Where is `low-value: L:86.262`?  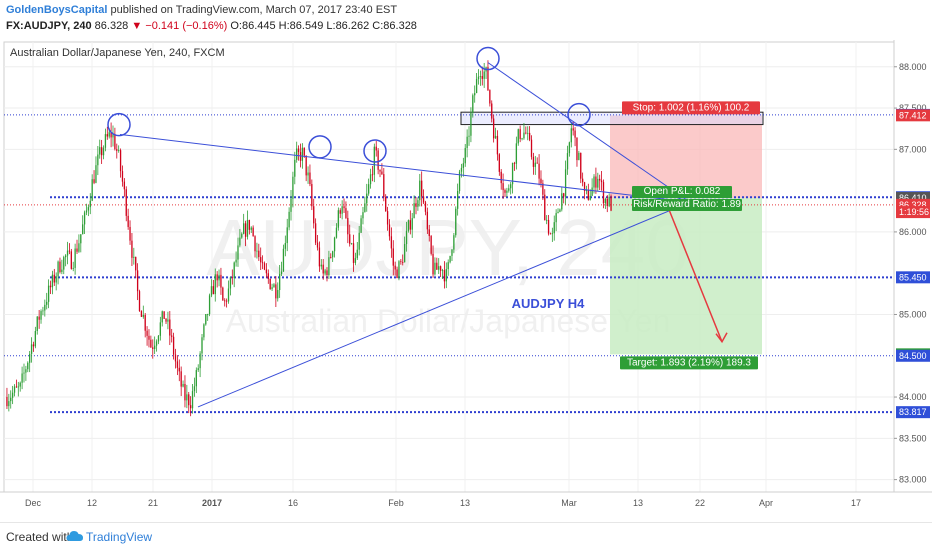 low-value: L:86.262 is located at coordinates (348, 26).